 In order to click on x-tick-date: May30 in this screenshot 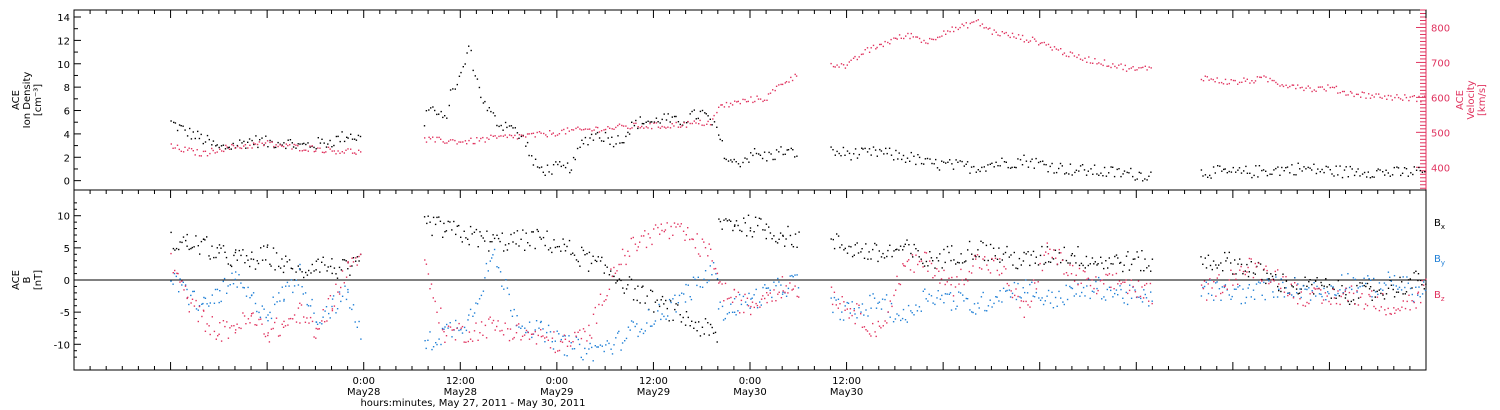, I will do `click(846, 392)`.